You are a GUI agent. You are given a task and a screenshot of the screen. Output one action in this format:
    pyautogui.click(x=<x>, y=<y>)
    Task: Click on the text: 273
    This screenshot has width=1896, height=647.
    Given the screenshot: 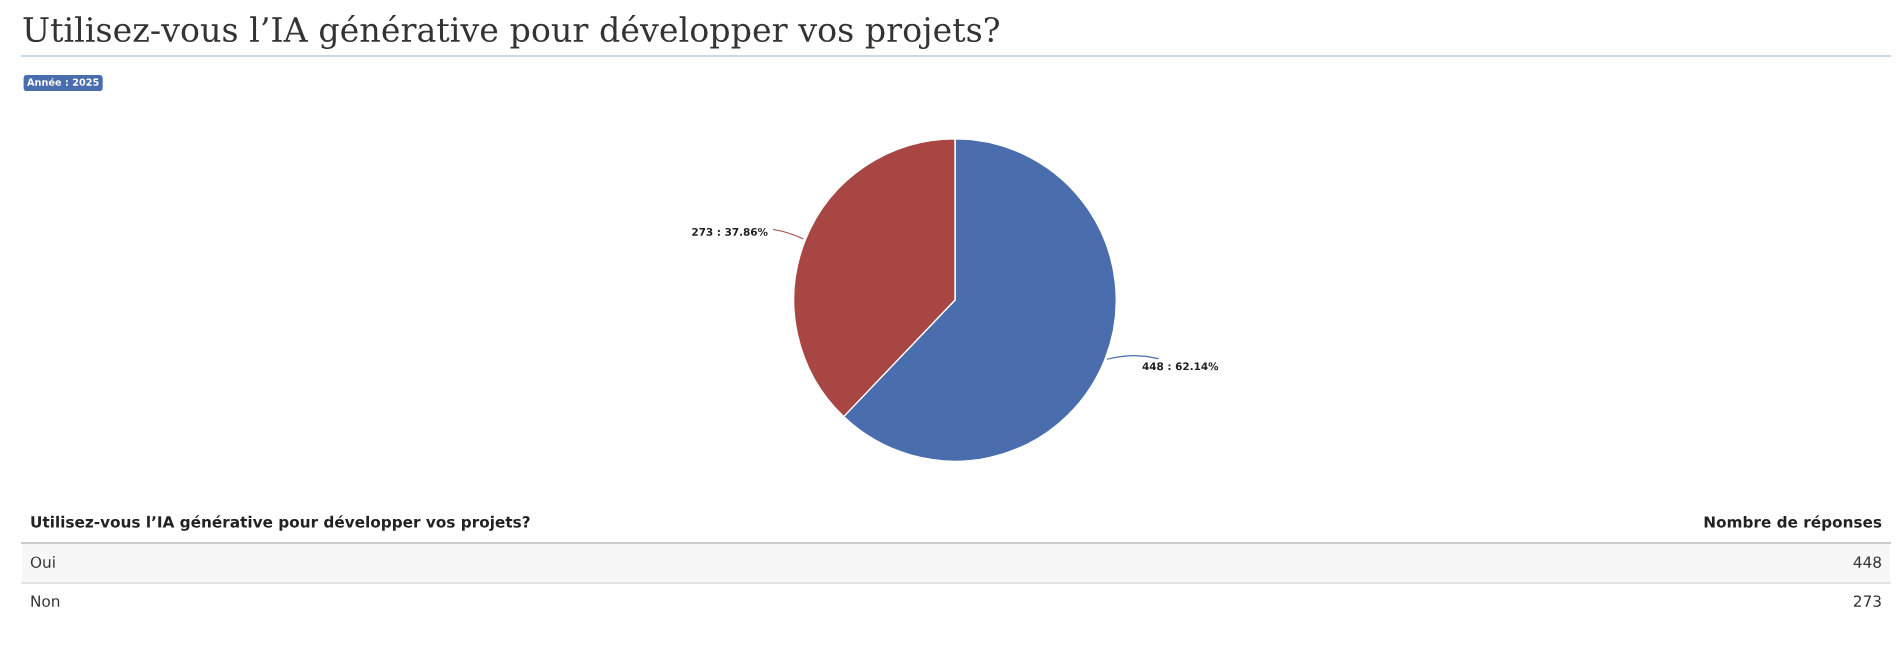 What is the action you would take?
    pyautogui.click(x=1867, y=601)
    